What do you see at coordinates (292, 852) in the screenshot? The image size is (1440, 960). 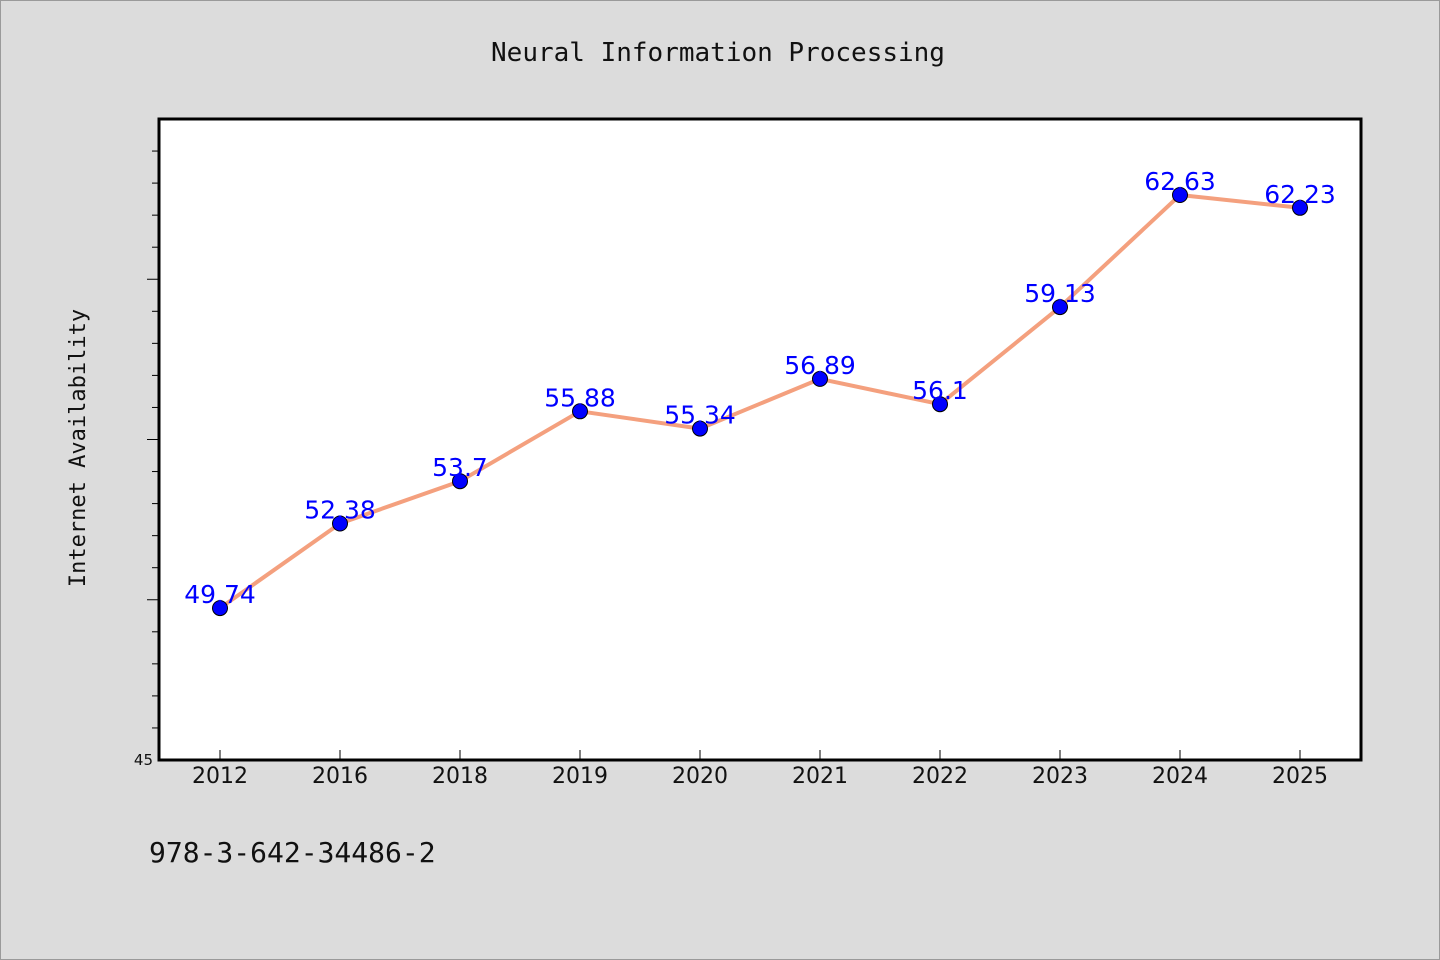 I see `footnote-isbn: 978-3-642-34486-2` at bounding box center [292, 852].